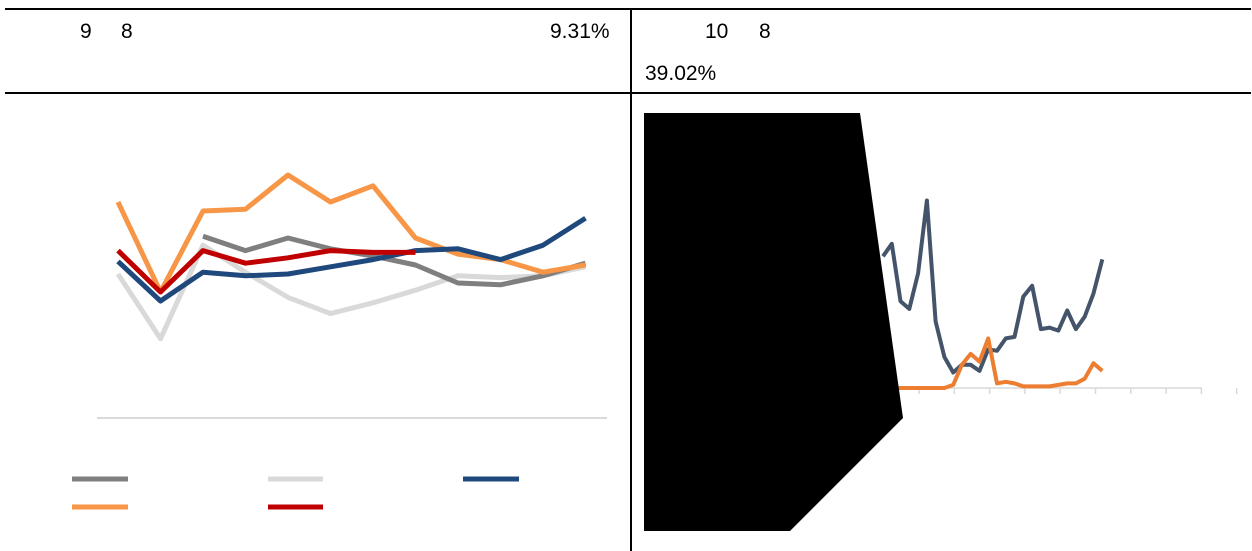 This screenshot has width=1252, height=551. Describe the element at coordinates (580, 31) in the screenshot. I see `left-percent: 9.31%` at that location.